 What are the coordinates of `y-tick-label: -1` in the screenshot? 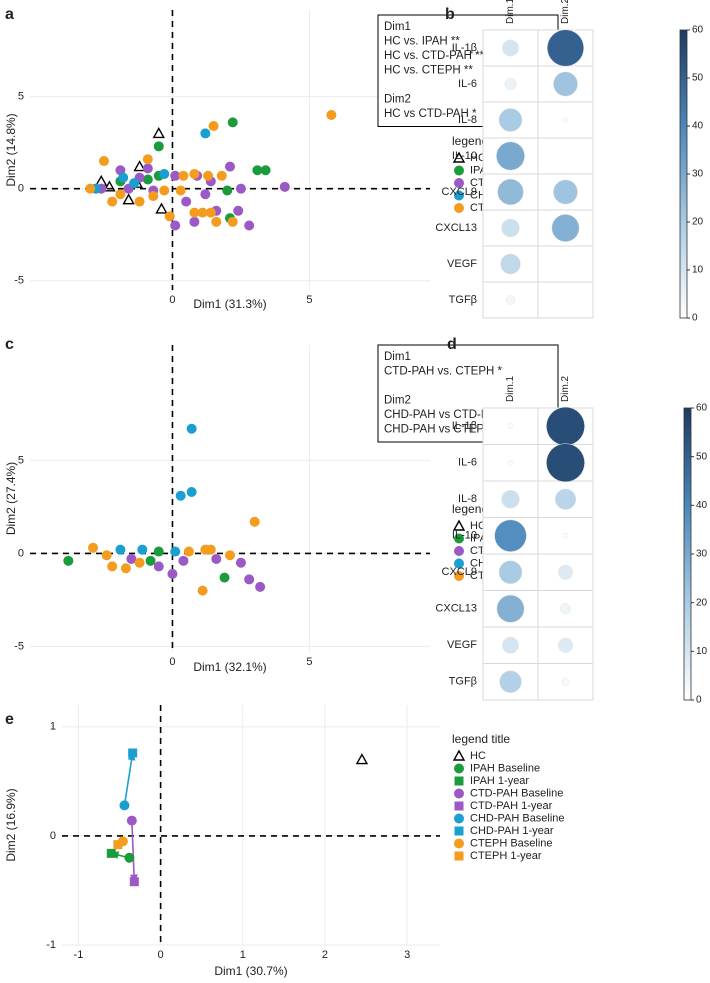 It's located at (51, 945).